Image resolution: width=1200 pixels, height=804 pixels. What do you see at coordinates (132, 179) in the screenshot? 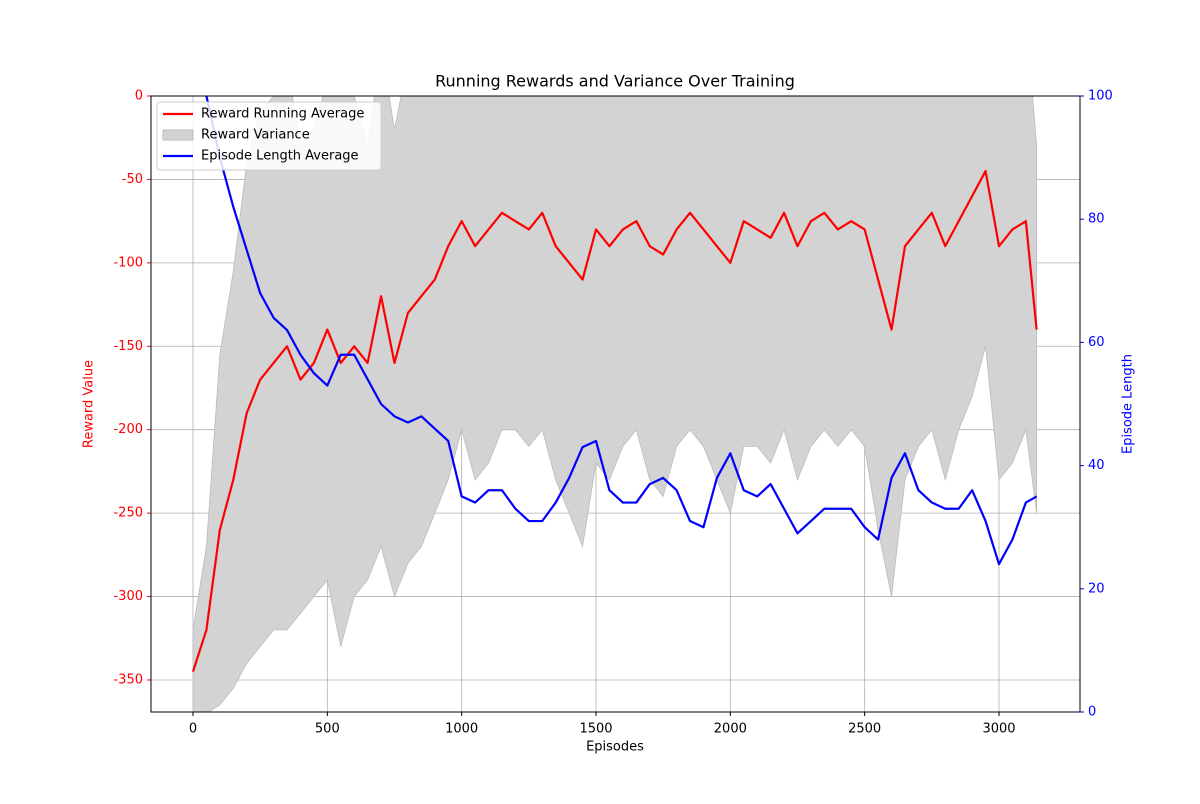
I see `y-tick-label: -50` at bounding box center [132, 179].